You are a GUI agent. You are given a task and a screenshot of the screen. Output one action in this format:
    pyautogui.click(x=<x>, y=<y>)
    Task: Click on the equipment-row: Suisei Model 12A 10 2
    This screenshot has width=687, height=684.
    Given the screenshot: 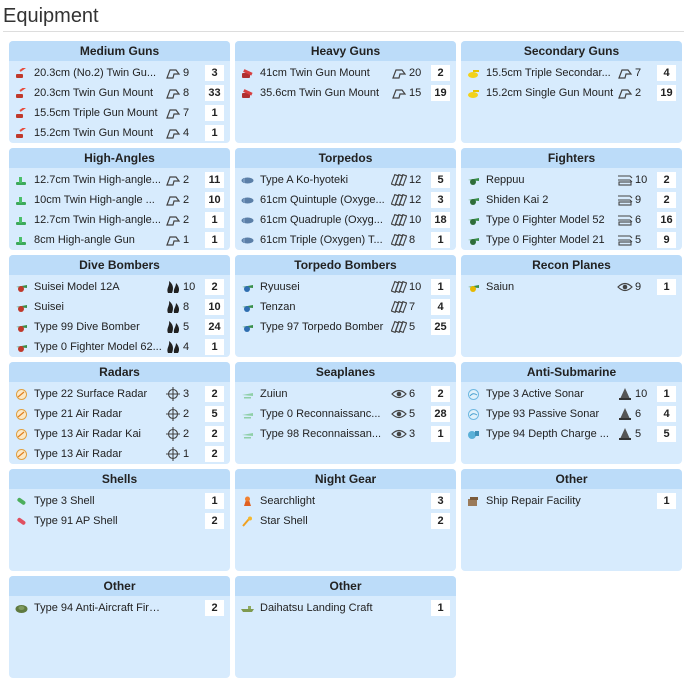 What is the action you would take?
    pyautogui.click(x=119, y=287)
    